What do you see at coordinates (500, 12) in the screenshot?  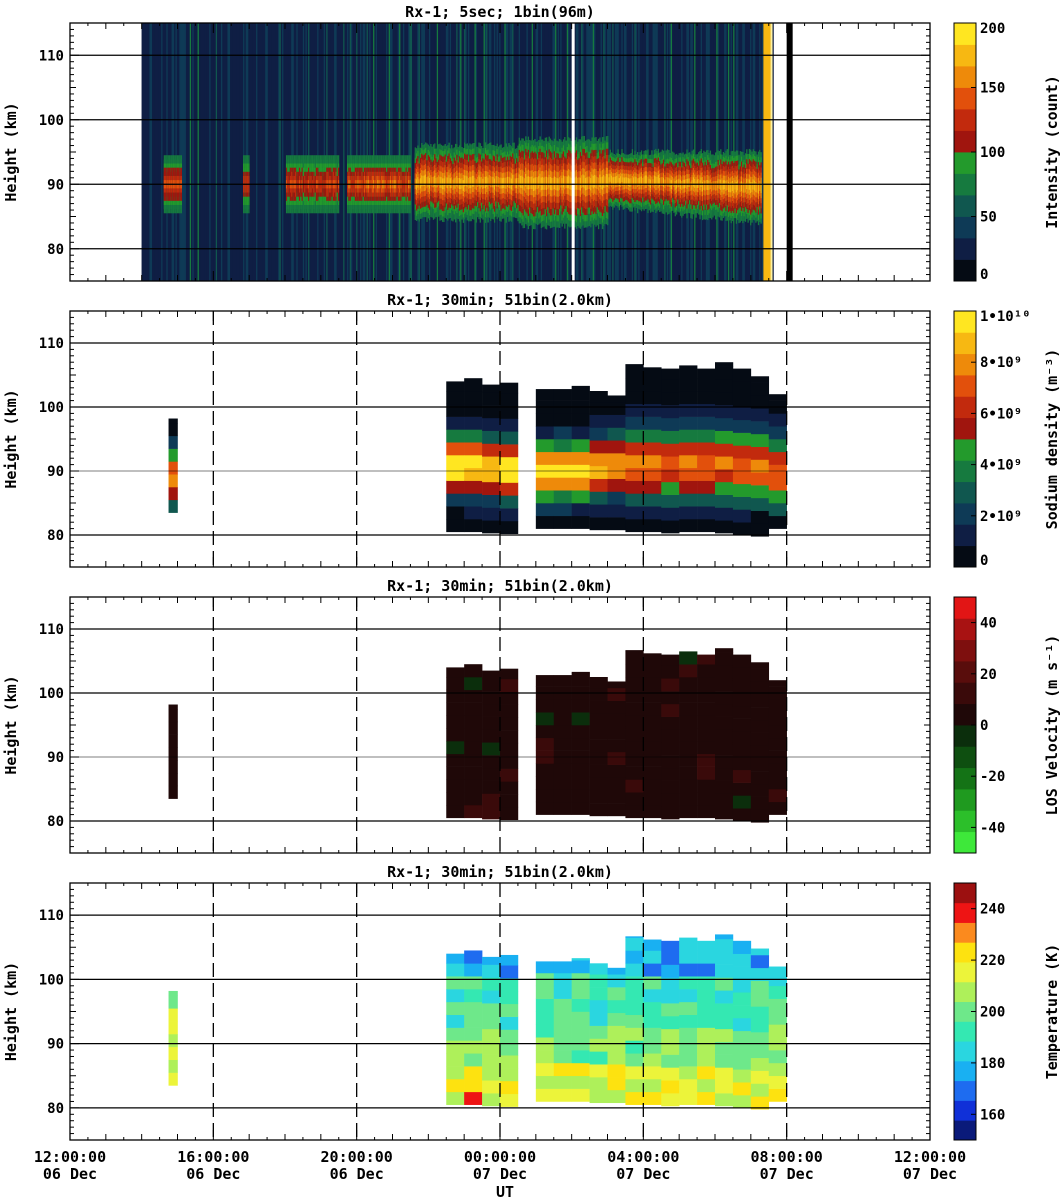 I see `panel-title: Rx-1; 5sec; 1bin(96m)` at bounding box center [500, 12].